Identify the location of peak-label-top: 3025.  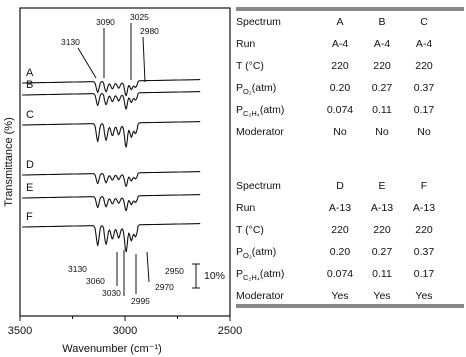
(139, 17).